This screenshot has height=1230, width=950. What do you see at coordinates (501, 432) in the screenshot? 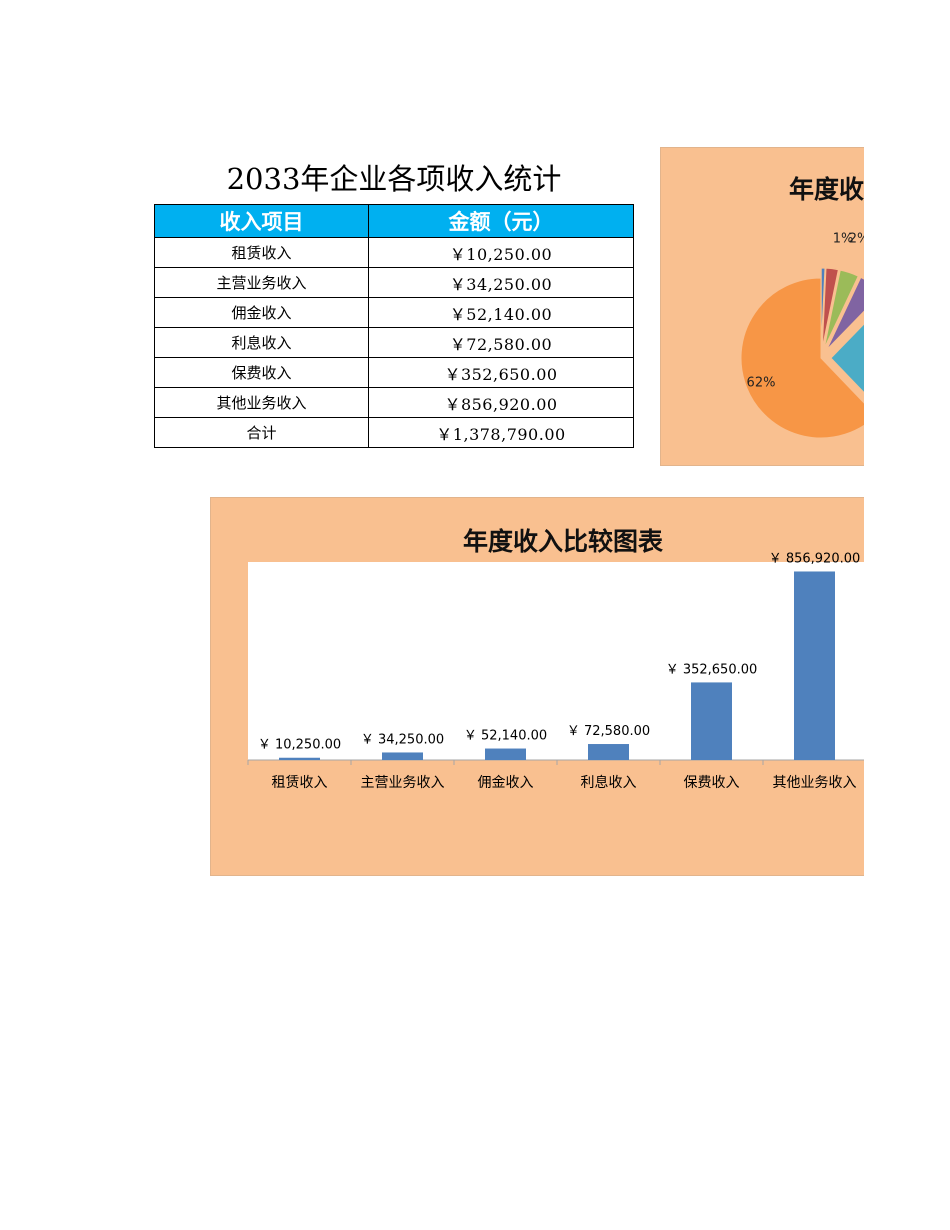
I see `total-amount-cell: ￥1,378,790.00` at bounding box center [501, 432].